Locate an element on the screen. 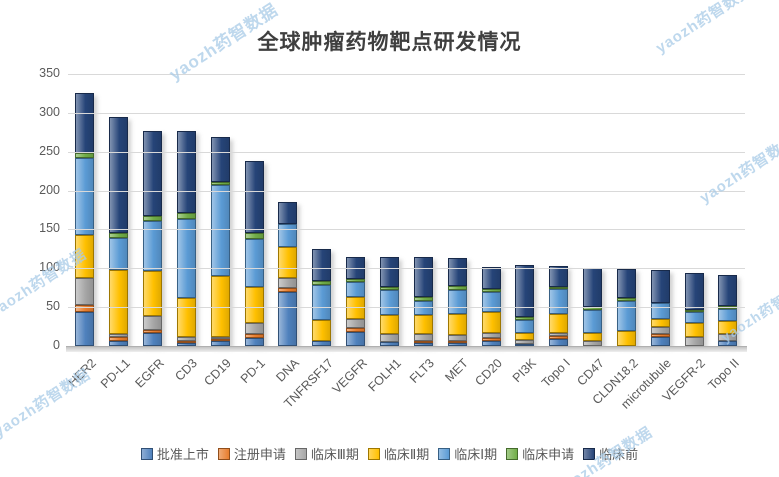 Image resolution: width=779 pixels, height=477 pixels. segment-VEGFR-2-临床申请 is located at coordinates (694, 310).